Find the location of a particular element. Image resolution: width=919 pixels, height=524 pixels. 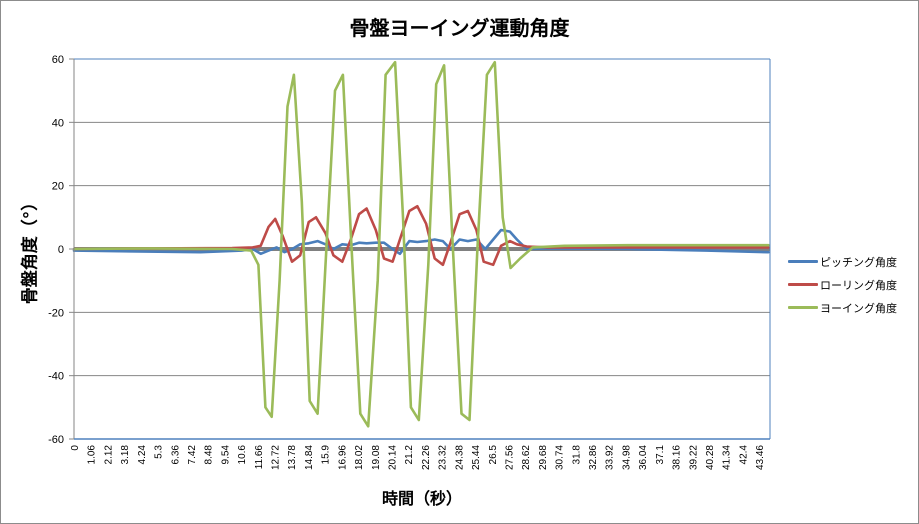

x-tick-label: 8.48 is located at coordinates (209, 455).